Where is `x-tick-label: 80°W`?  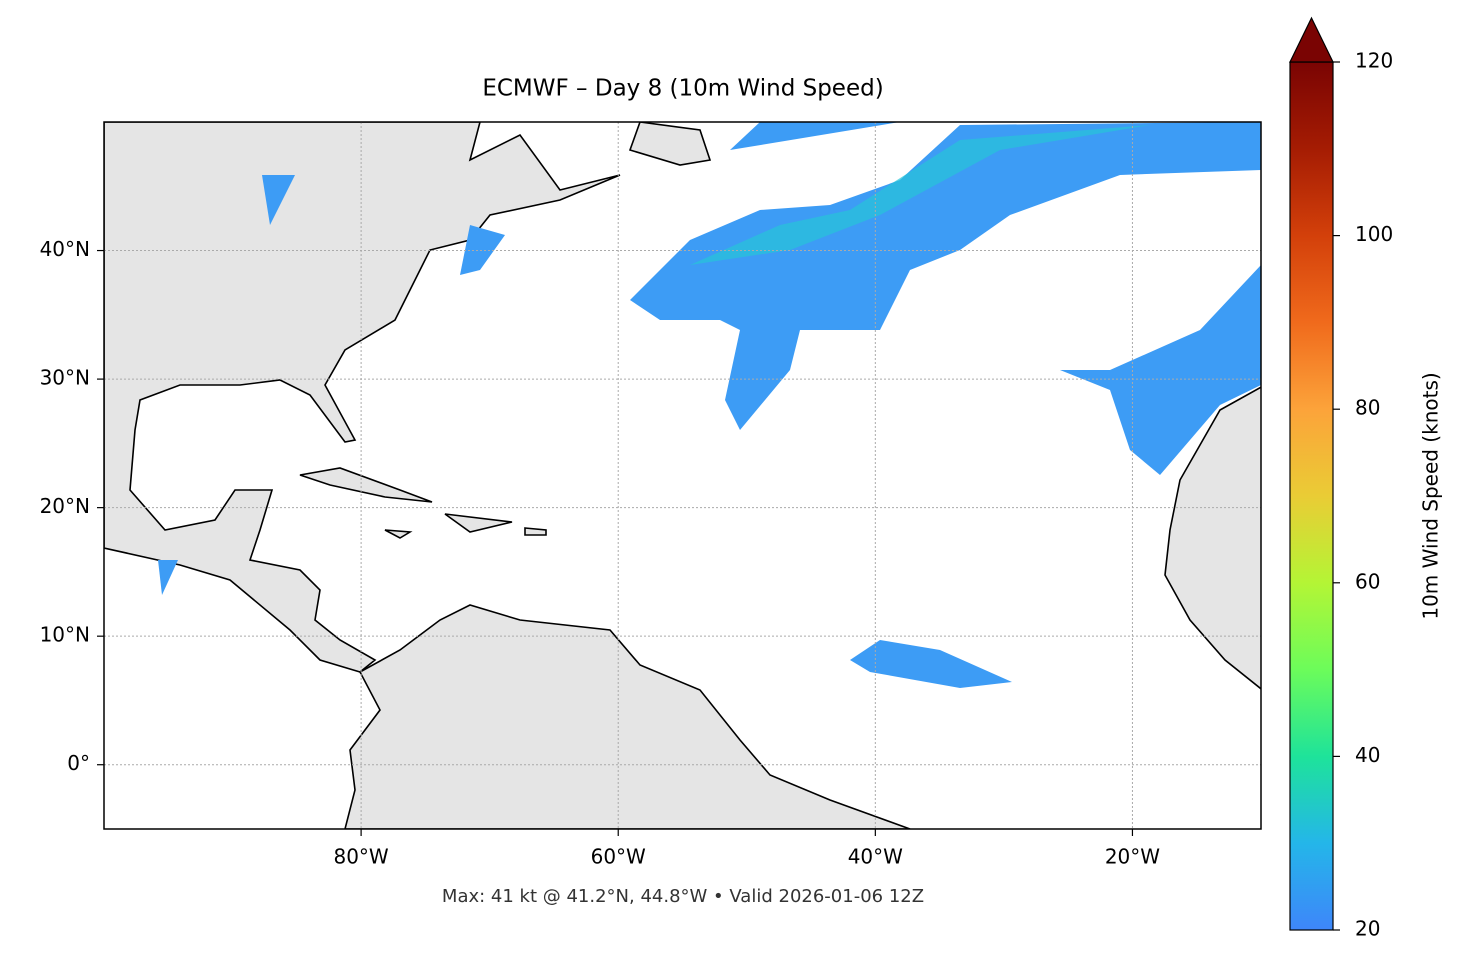
x-tick-label: 80°W is located at coordinates (360, 857).